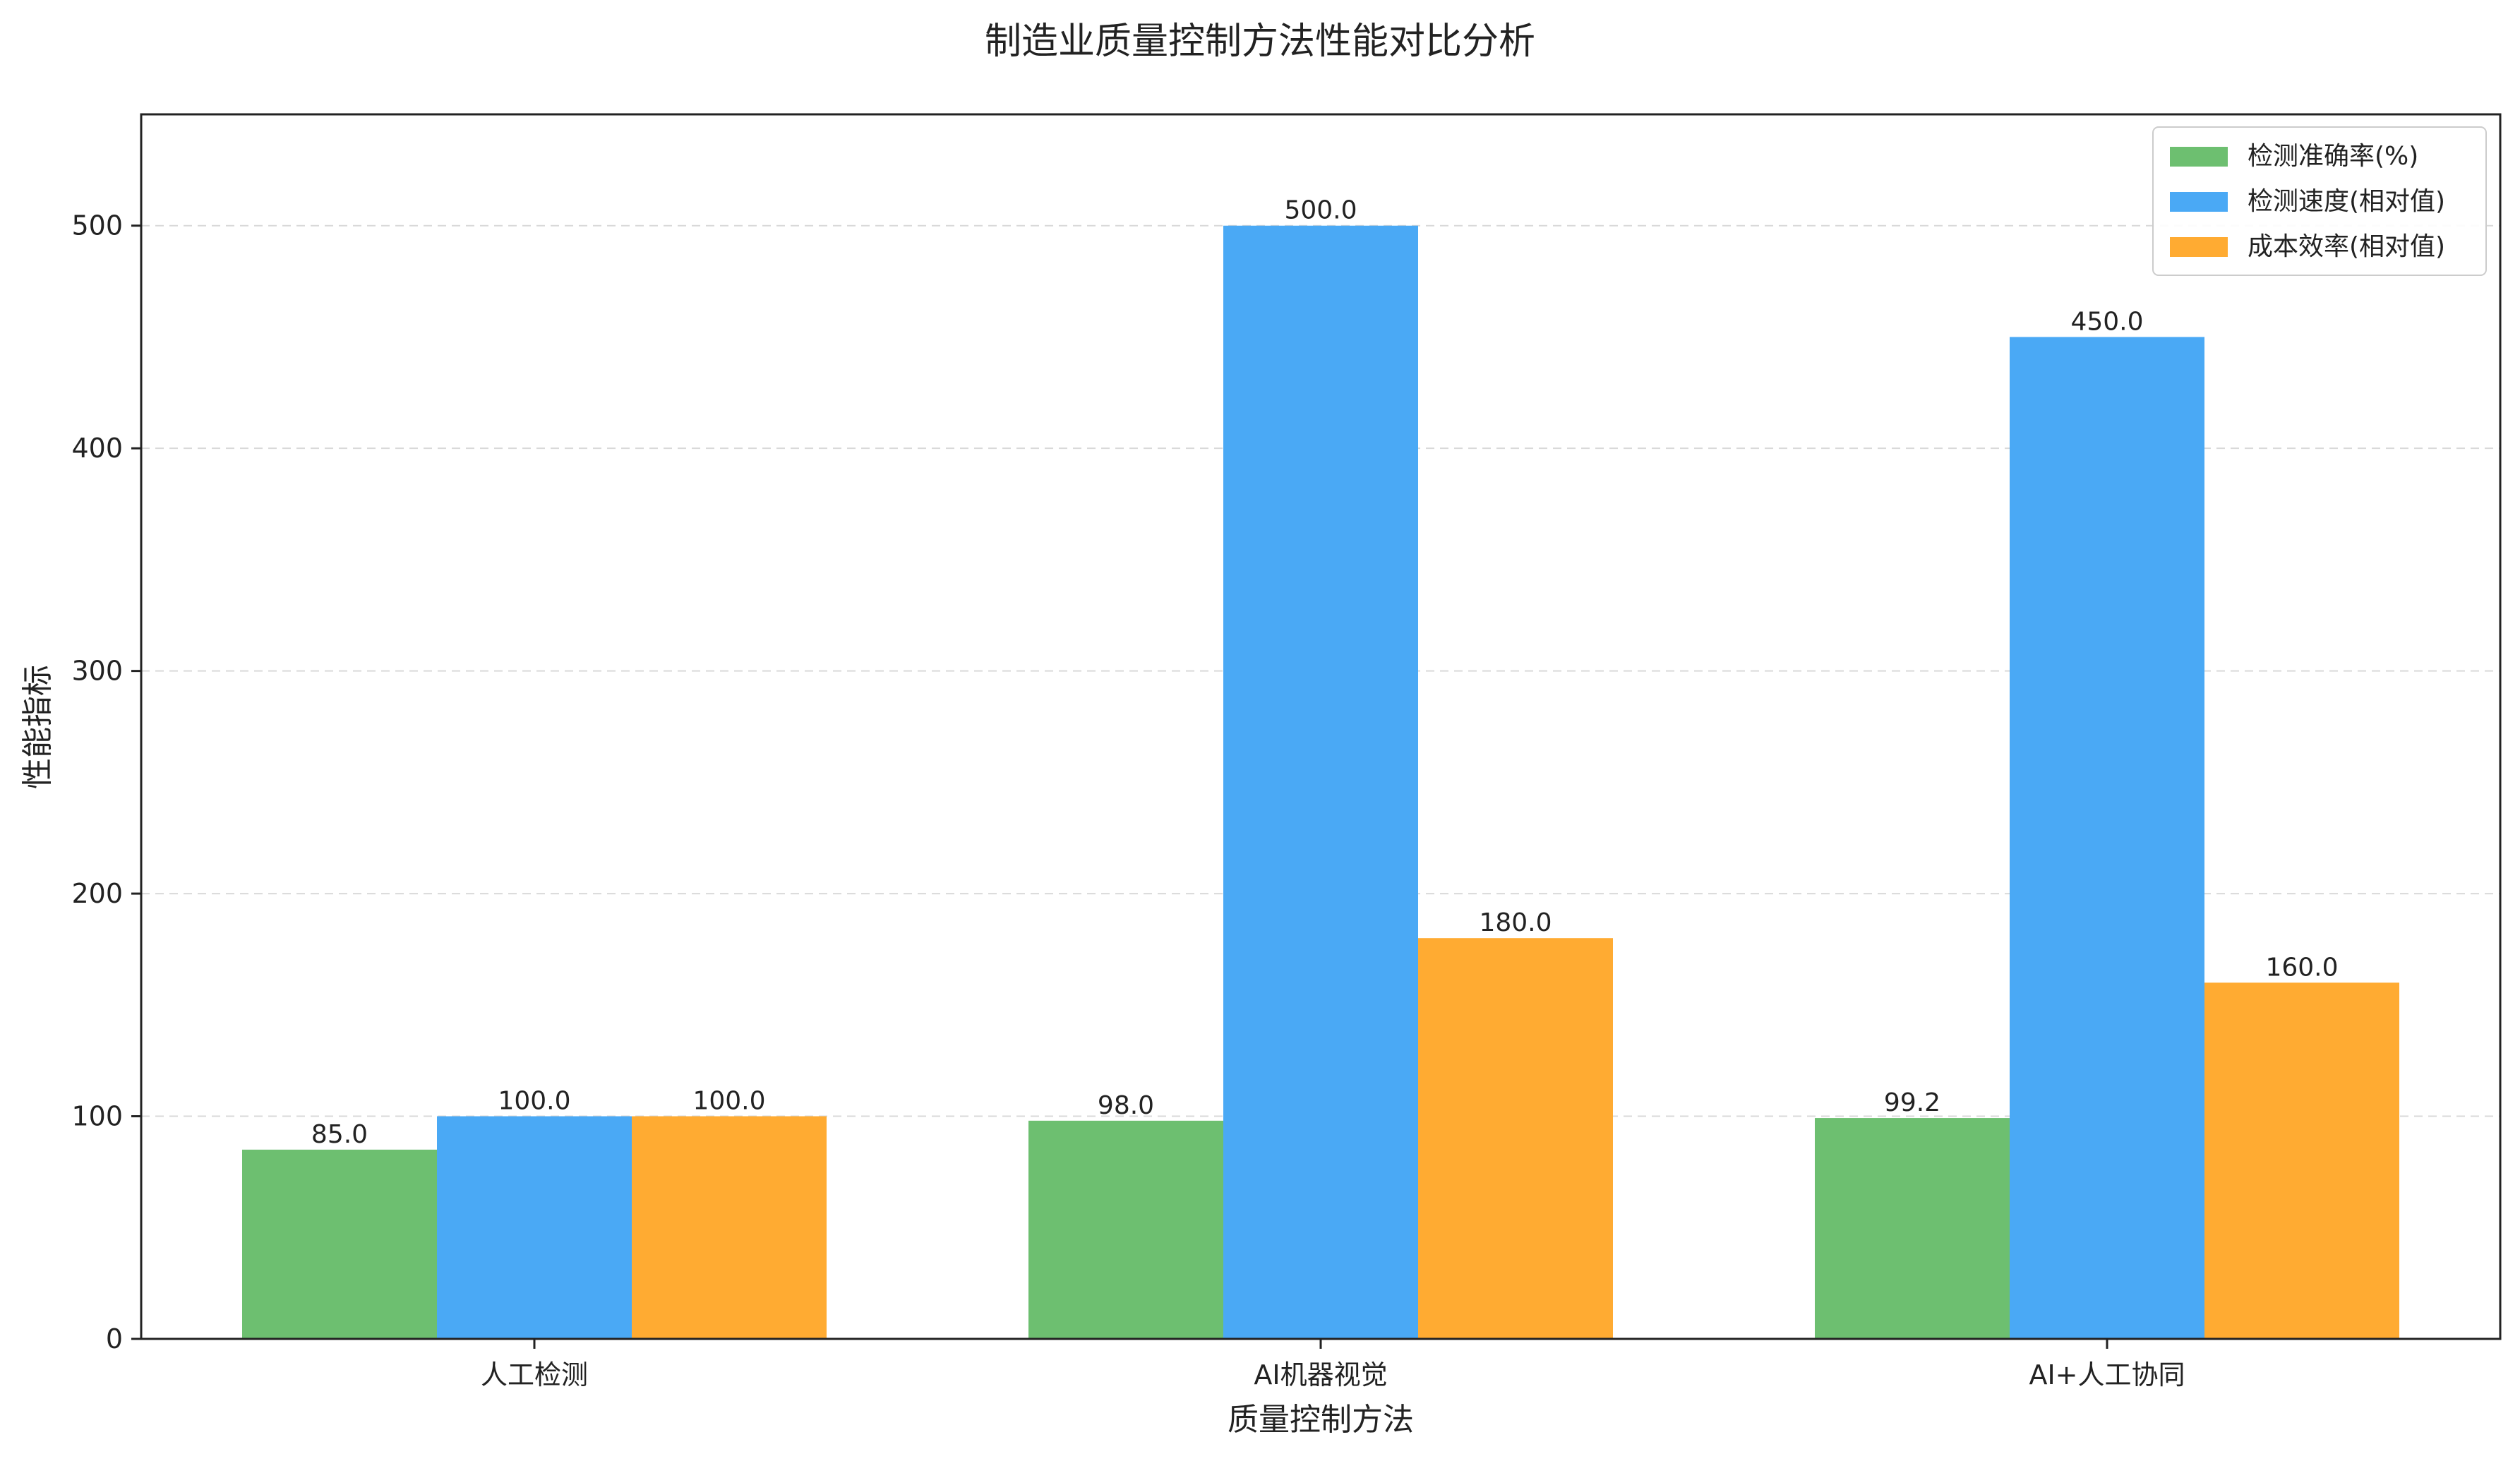 The width and height of the screenshot is (2520, 1461). What do you see at coordinates (1321, 1374) in the screenshot?
I see `x-tick-label: AI机器视觉` at bounding box center [1321, 1374].